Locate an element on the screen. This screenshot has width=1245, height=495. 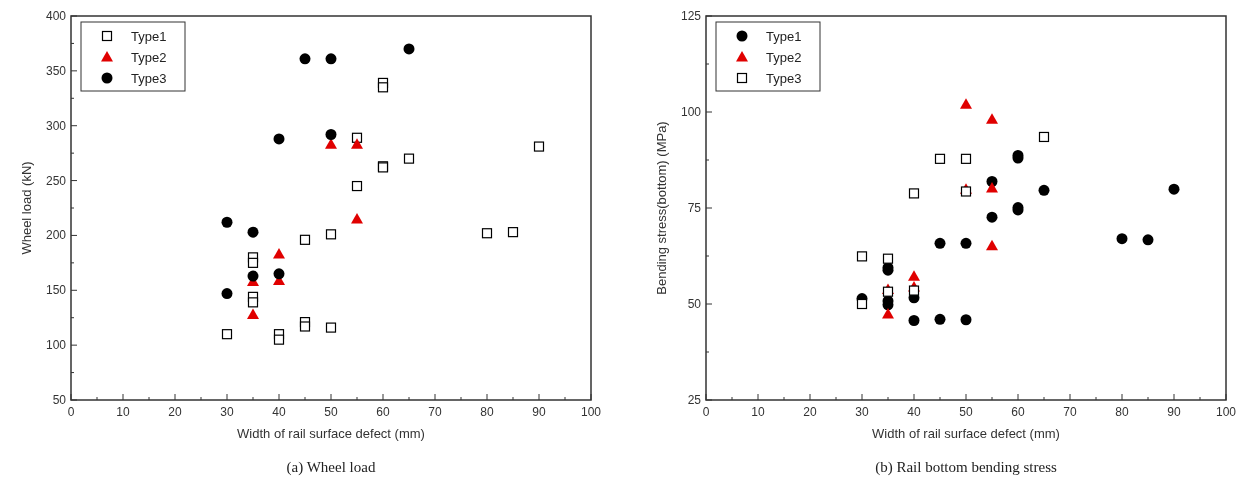
text: (b) Rail bottom bending stress is located at coordinates (966, 467).